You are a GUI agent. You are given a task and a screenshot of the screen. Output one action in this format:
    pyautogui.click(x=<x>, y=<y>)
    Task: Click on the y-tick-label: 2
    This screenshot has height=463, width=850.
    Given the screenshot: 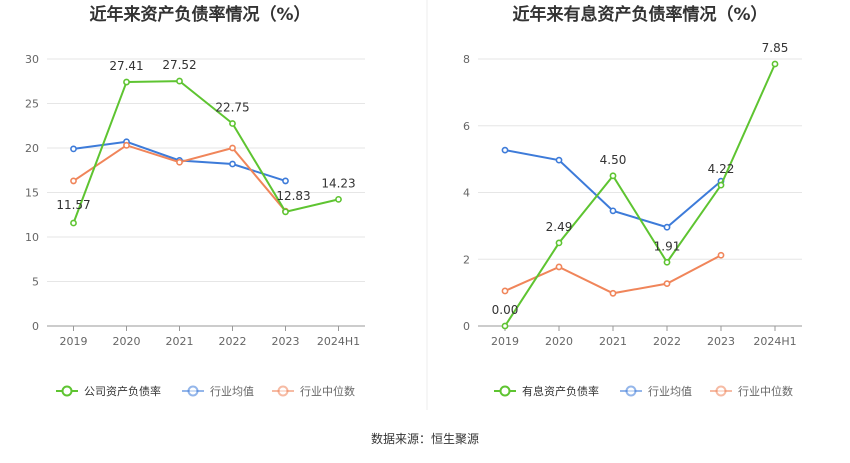 What is the action you would take?
    pyautogui.click(x=466, y=259)
    